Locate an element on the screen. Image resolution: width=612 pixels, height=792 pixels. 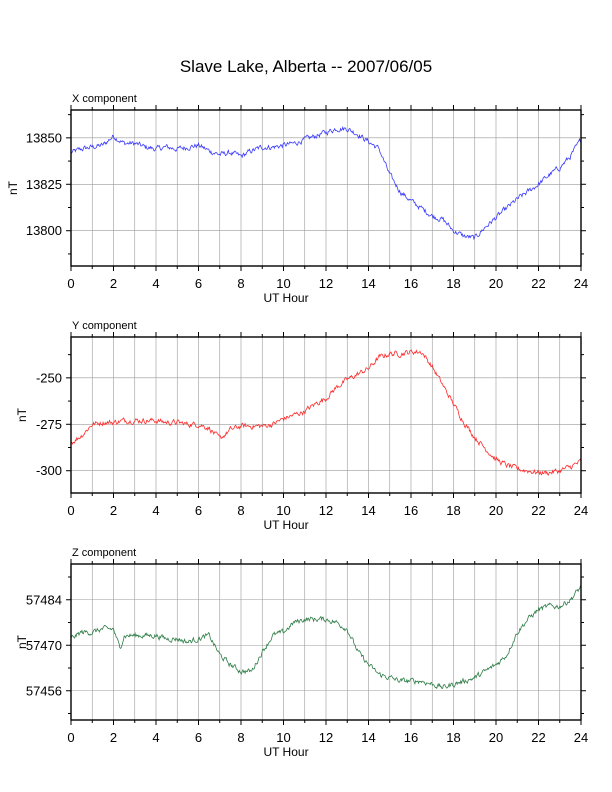
panel-title: Y component is located at coordinates (104, 326).